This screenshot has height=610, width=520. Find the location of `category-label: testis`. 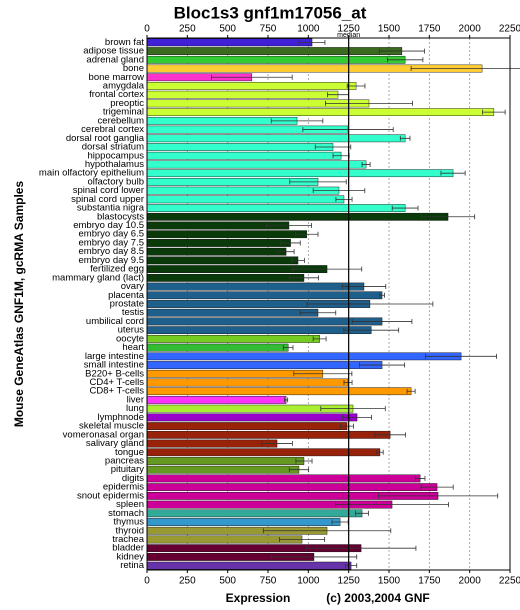

category-label: testis is located at coordinates (133, 312).